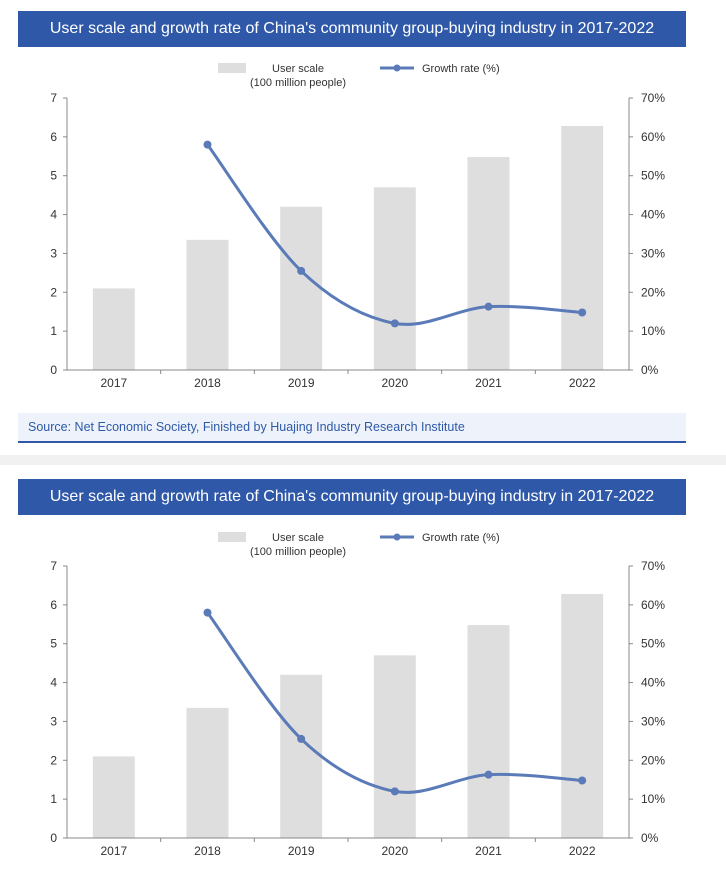  I want to click on panel-separator, so click(363, 460).